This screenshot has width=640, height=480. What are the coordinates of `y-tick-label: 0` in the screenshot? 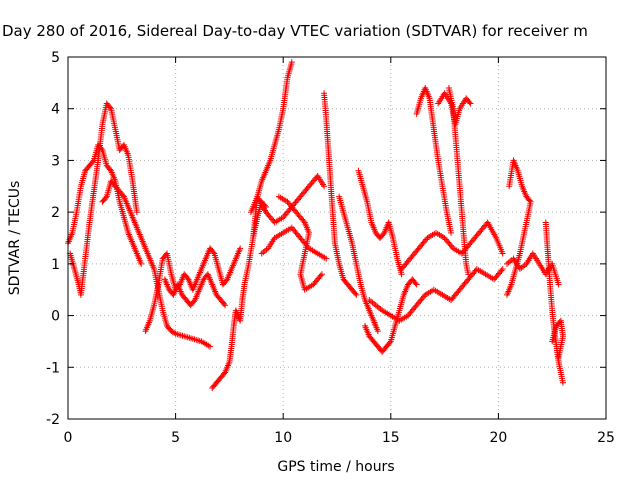 It's located at (55, 317).